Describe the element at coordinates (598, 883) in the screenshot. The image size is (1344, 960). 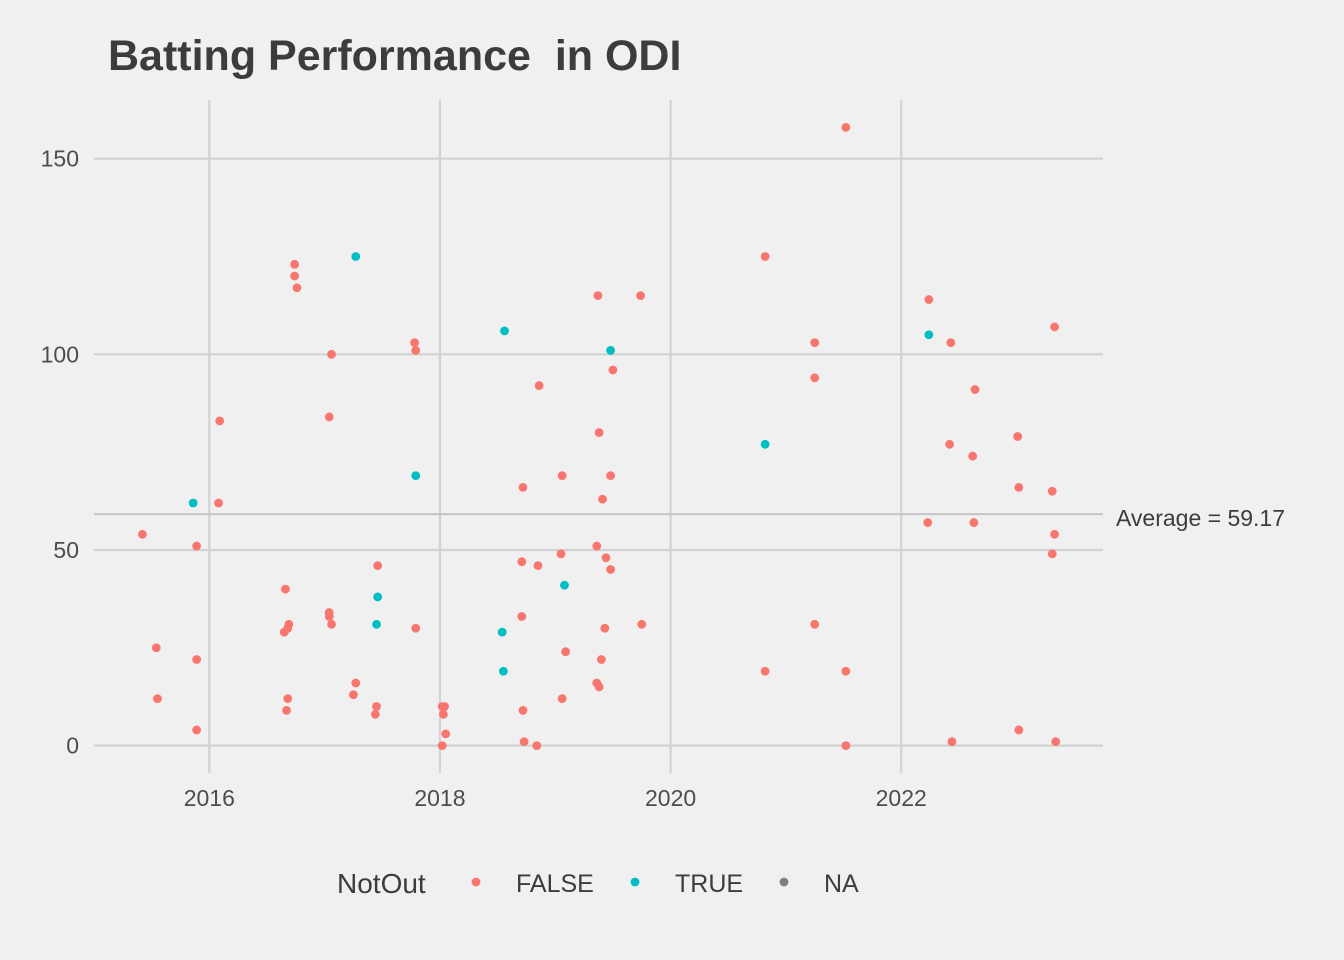
I see `legend: NotOut FALSE TRUE NA` at that location.